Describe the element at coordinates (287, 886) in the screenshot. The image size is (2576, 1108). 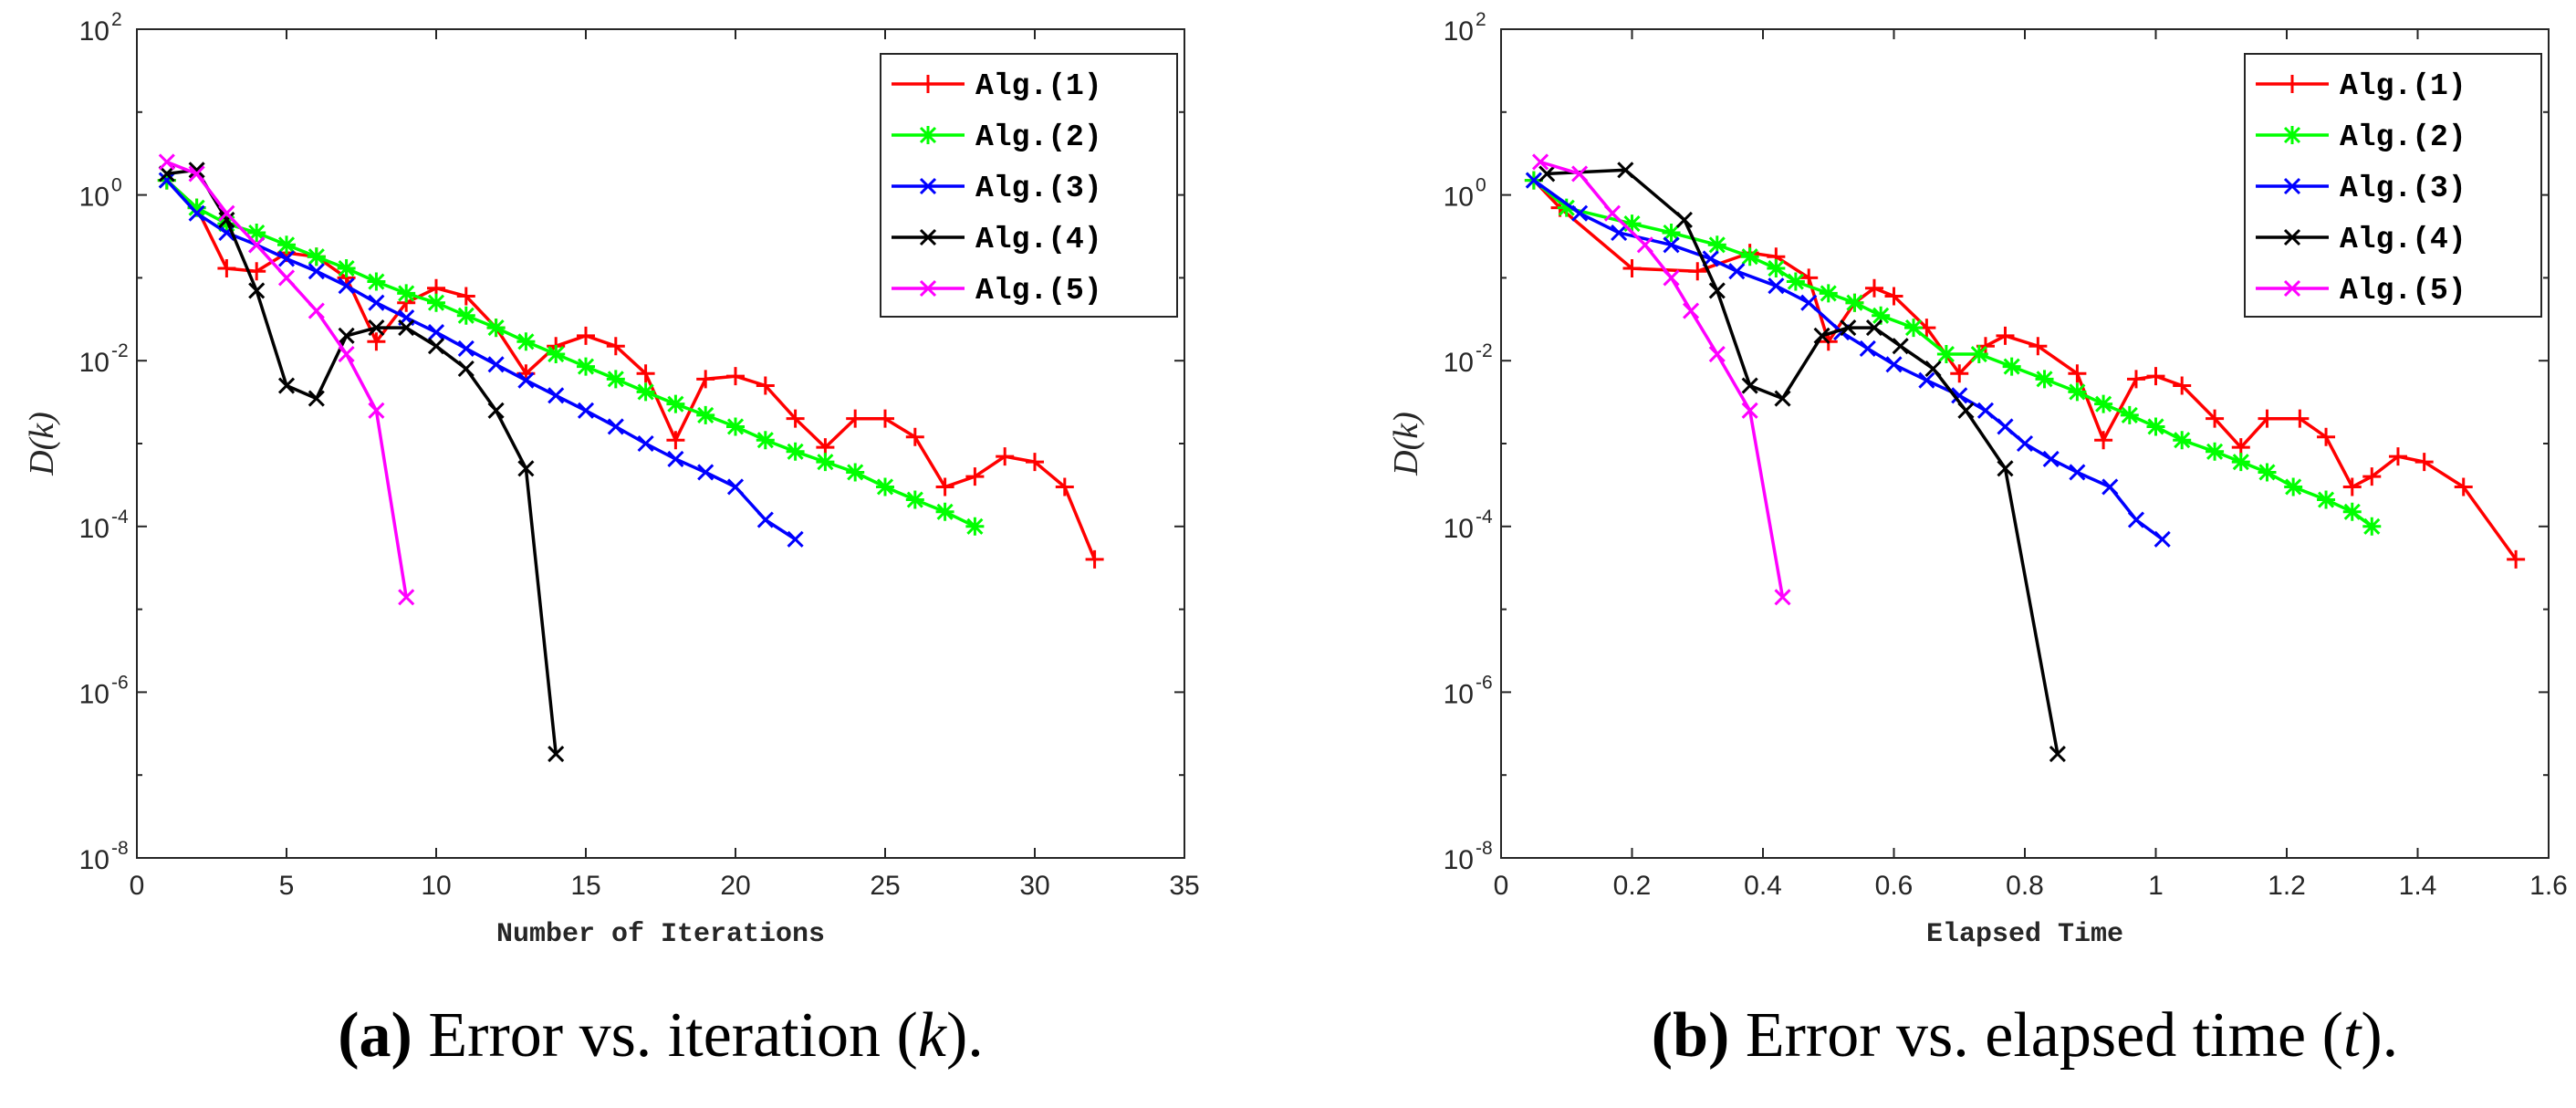
I see `x-tick-label: 5` at that location.